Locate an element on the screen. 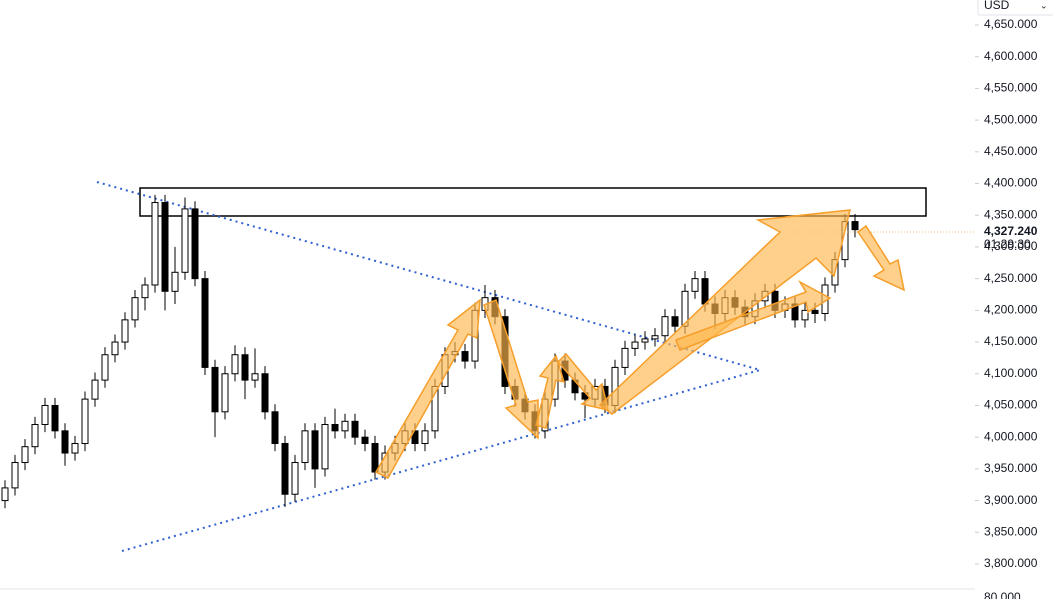 Image resolution: width=1053 pixels, height=599 pixels. y-tick-label: 4,500.000 is located at coordinates (1011, 119).